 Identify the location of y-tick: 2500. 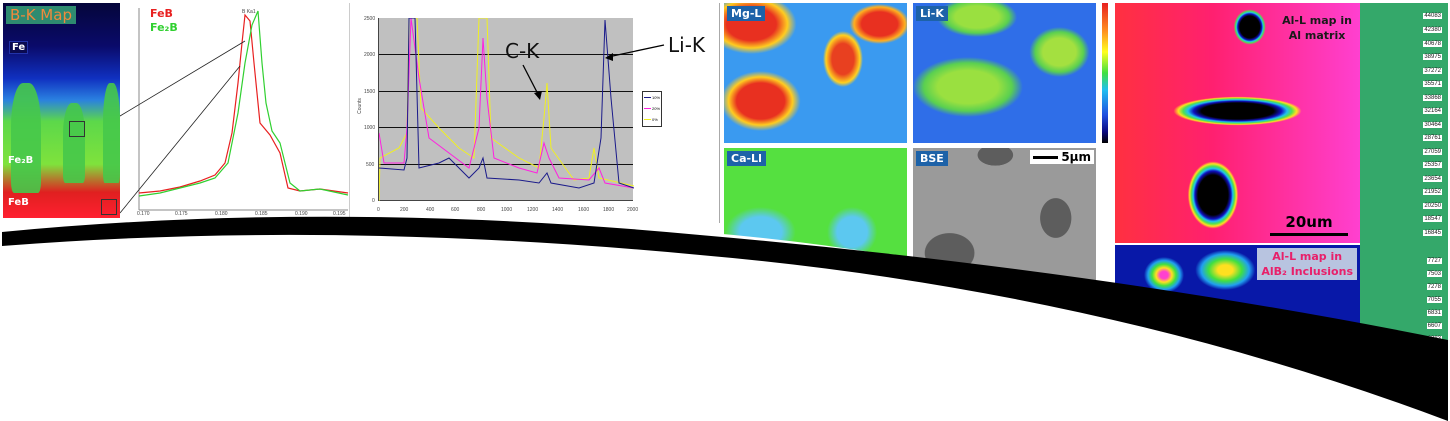
(370, 19).